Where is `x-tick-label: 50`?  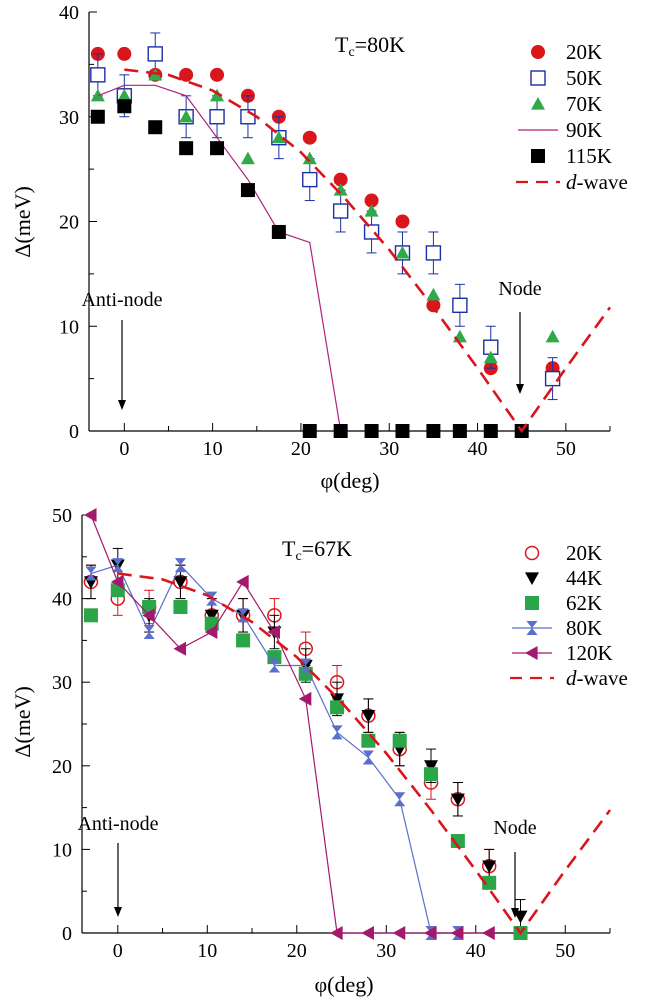 x-tick-label: 50 is located at coordinates (566, 449).